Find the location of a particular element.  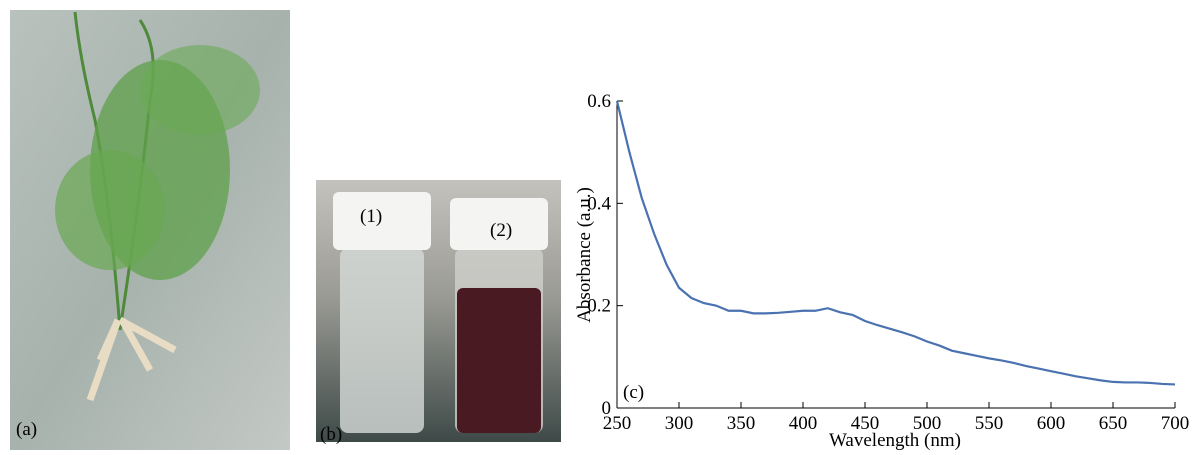

x-tick-label: 250 is located at coordinates (617, 423).